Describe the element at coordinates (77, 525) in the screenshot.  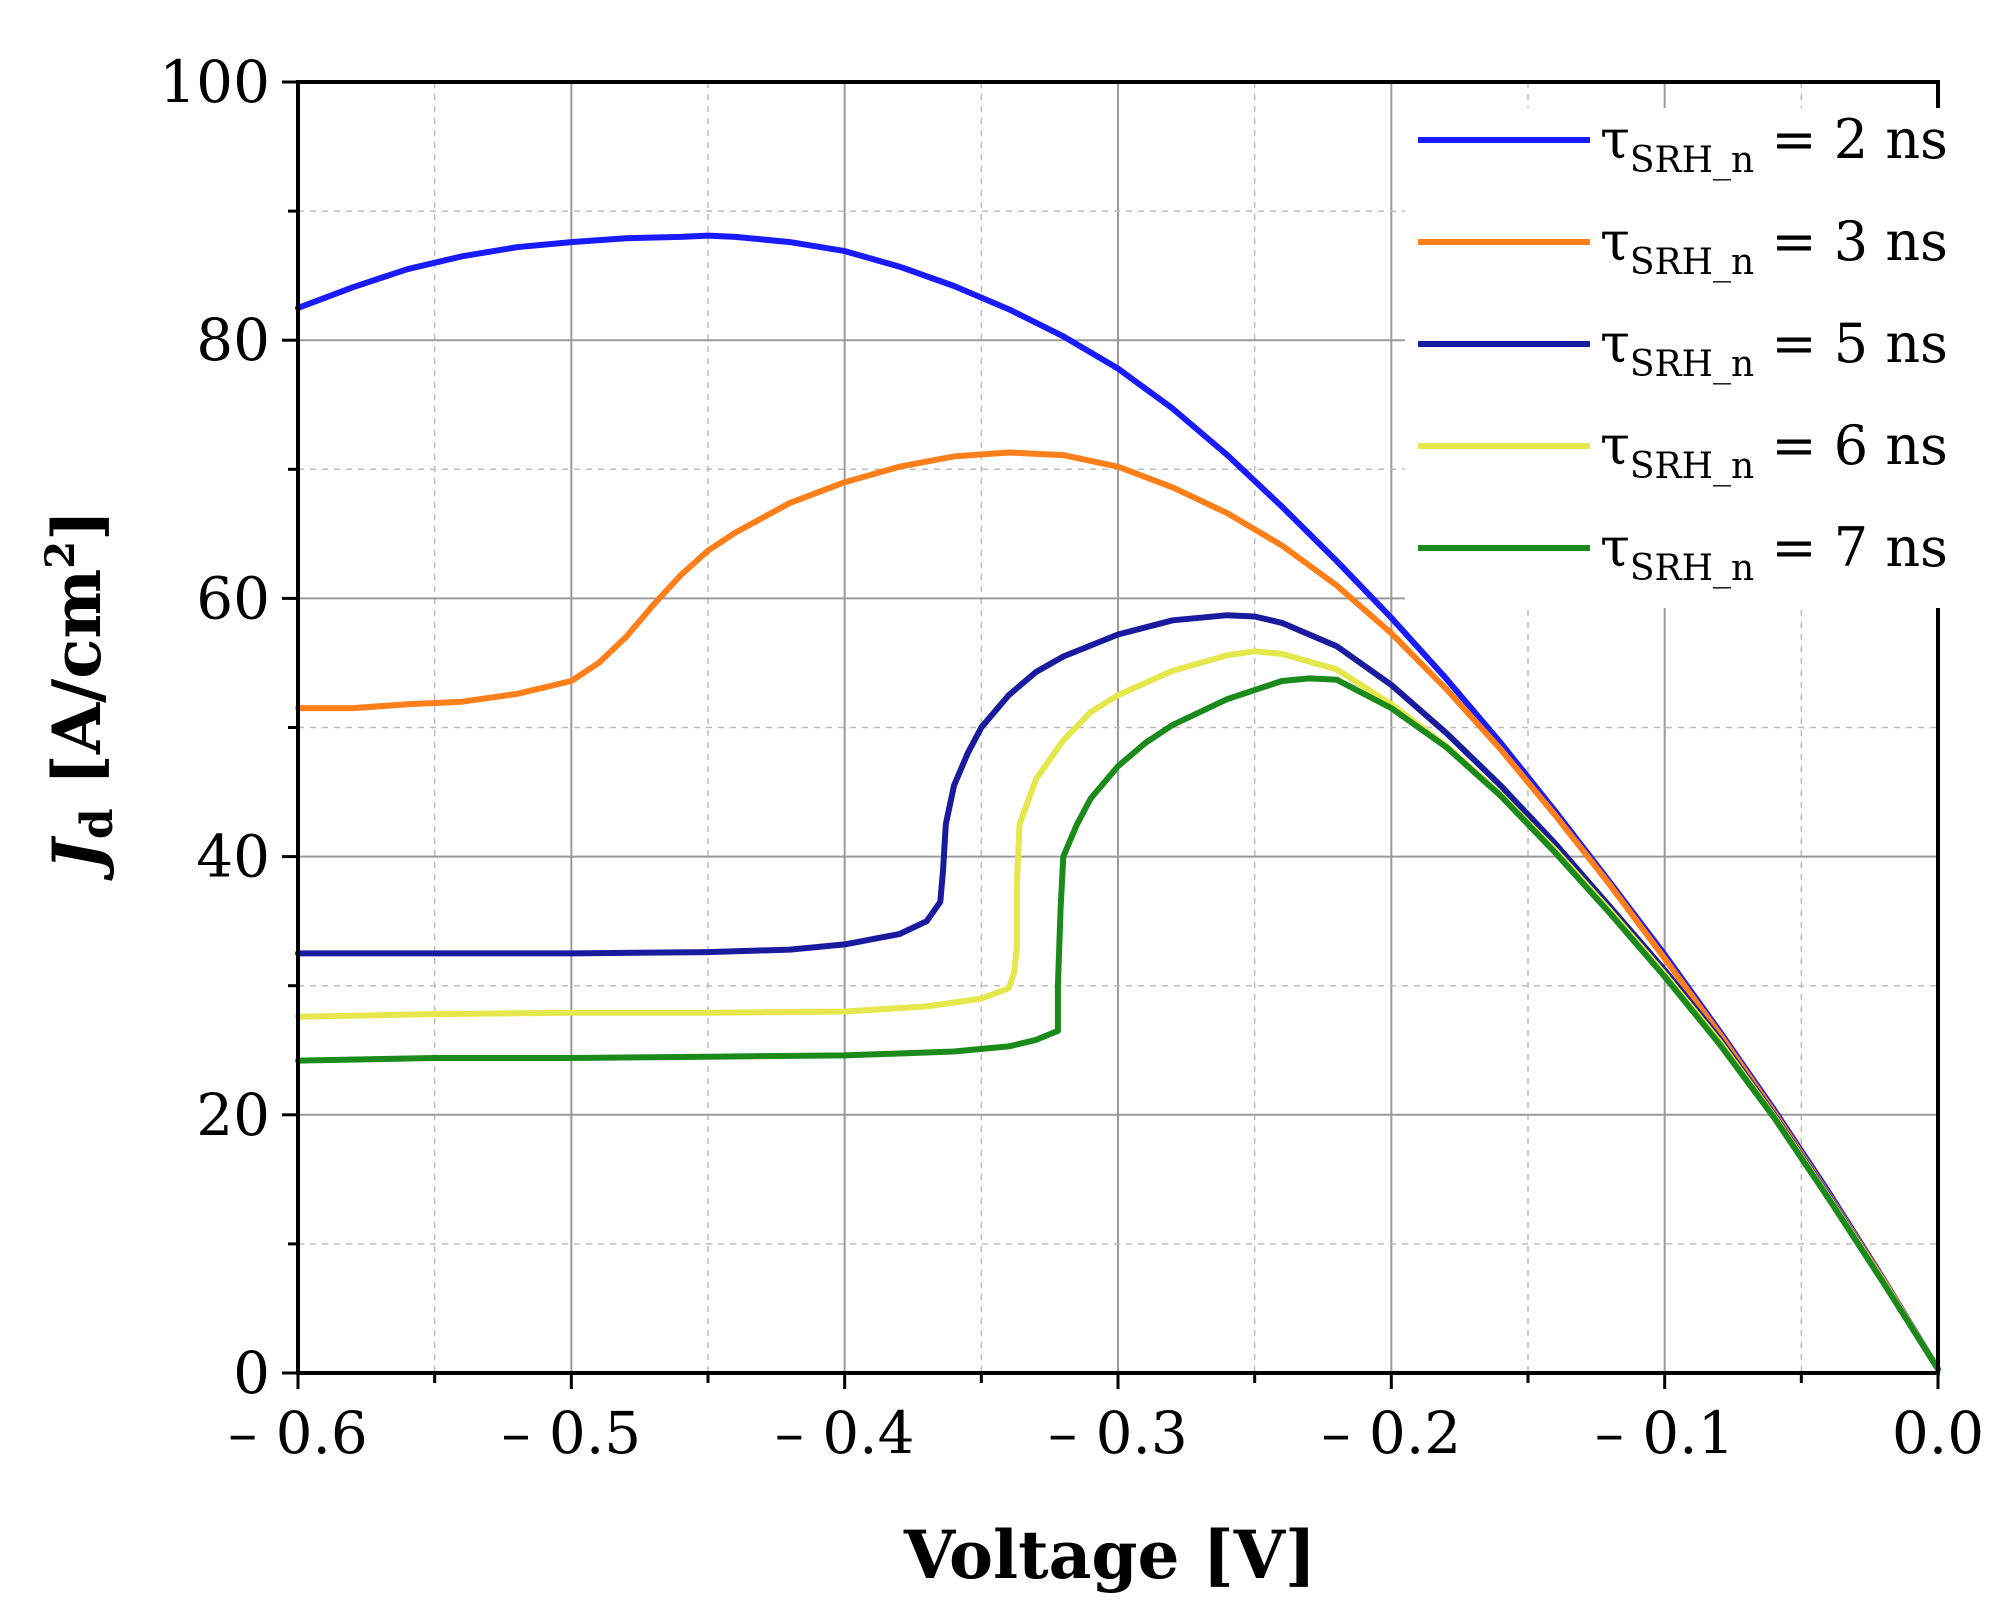
I see `y-axis-title-unit-close: ]` at that location.